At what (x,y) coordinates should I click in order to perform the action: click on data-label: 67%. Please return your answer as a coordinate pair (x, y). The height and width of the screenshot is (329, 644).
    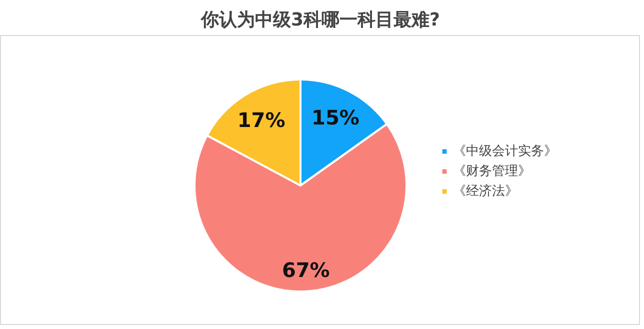
    Looking at the image, I should click on (306, 270).